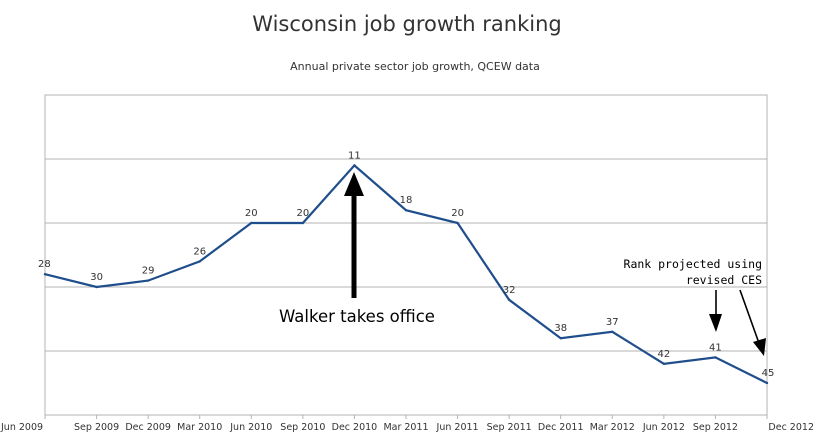  I want to click on data-label-10: 38, so click(560, 328).